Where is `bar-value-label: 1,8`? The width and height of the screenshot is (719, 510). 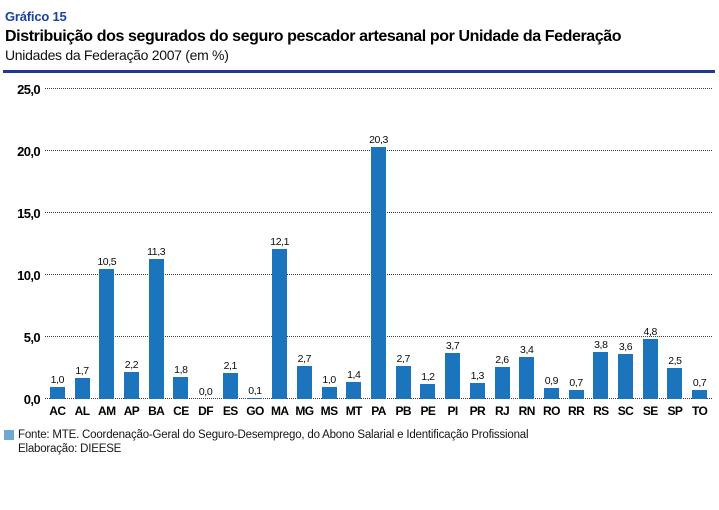 bar-value-label: 1,8 is located at coordinates (181, 370).